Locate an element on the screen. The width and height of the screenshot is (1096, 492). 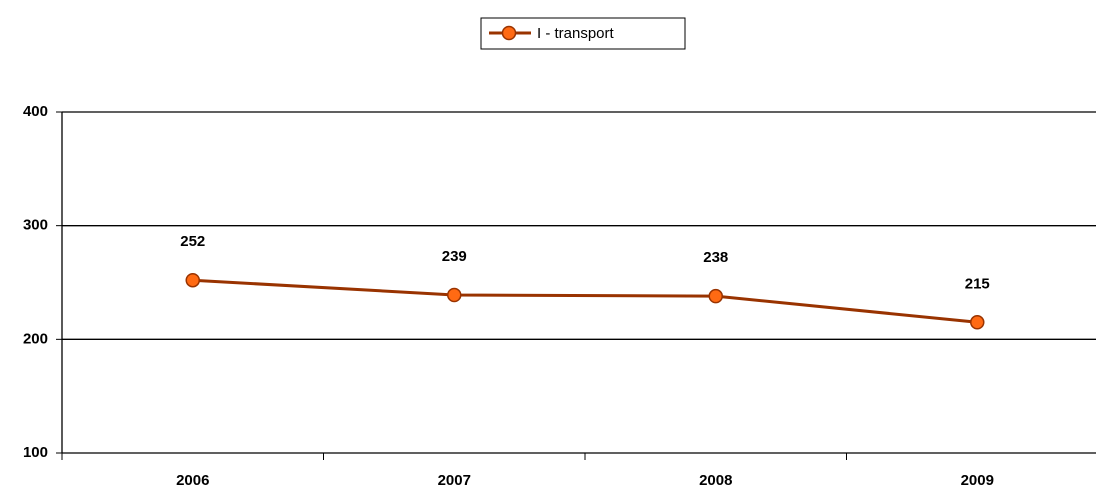
legend-marker is located at coordinates (509, 33).